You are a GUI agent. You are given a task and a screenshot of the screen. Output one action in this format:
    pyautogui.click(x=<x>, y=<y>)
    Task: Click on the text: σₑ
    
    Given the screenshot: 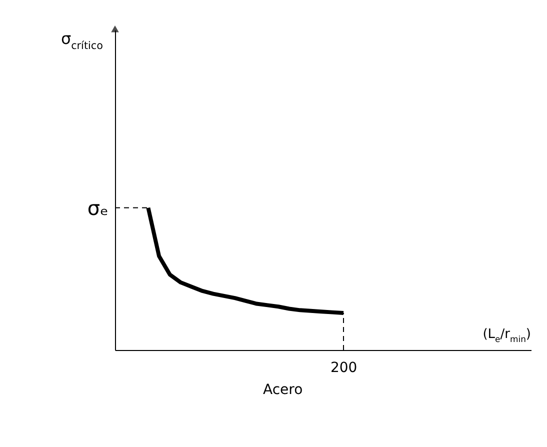 What is the action you would take?
    pyautogui.click(x=97, y=208)
    